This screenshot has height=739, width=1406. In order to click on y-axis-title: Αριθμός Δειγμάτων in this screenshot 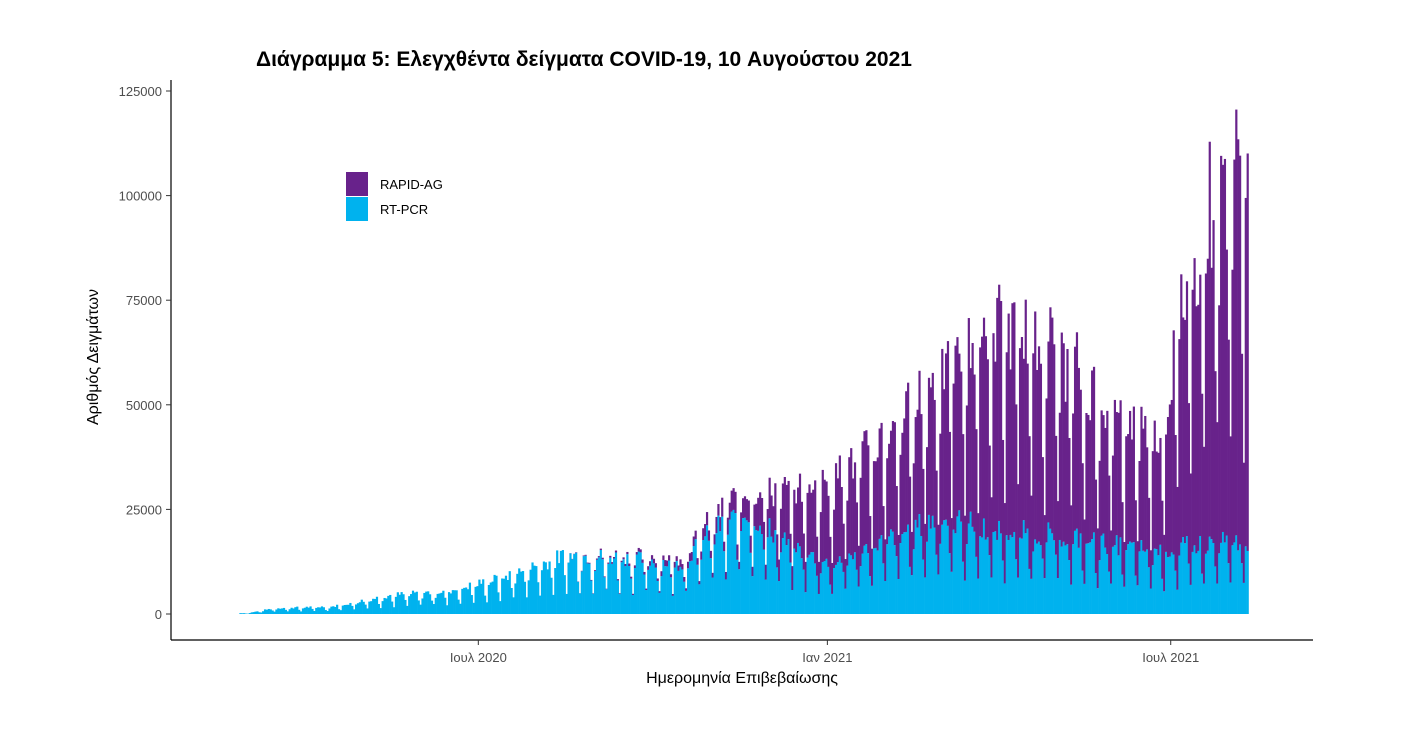, I will do `click(93, 357)`.